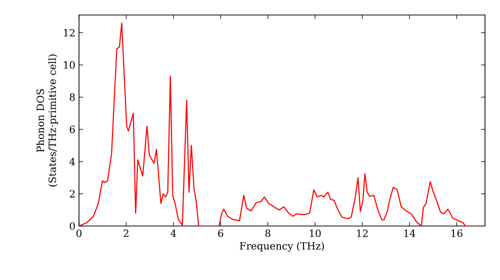 The width and height of the screenshot is (500, 280). Describe the element at coordinates (79, 234) in the screenshot. I see `x-tick-label: 0` at that location.